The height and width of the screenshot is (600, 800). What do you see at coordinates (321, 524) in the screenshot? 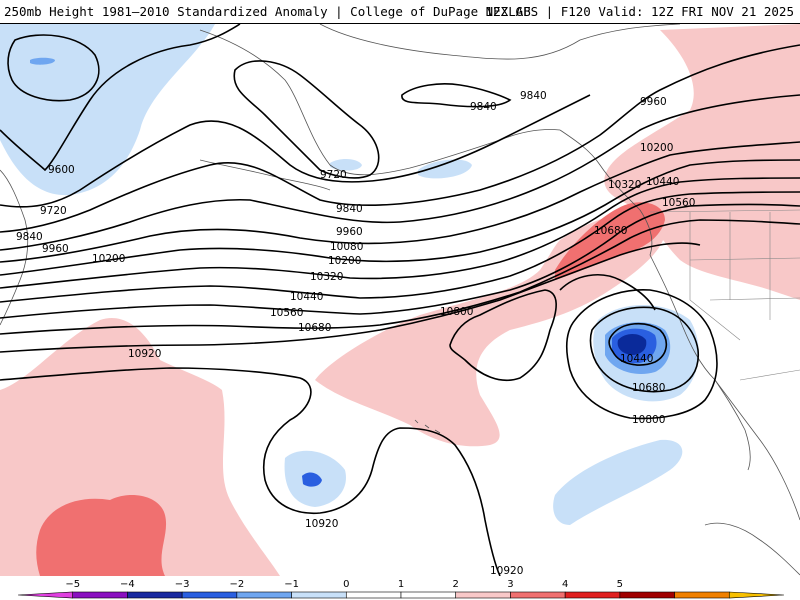
I see `label-10920-b: 10920` at bounding box center [321, 524].